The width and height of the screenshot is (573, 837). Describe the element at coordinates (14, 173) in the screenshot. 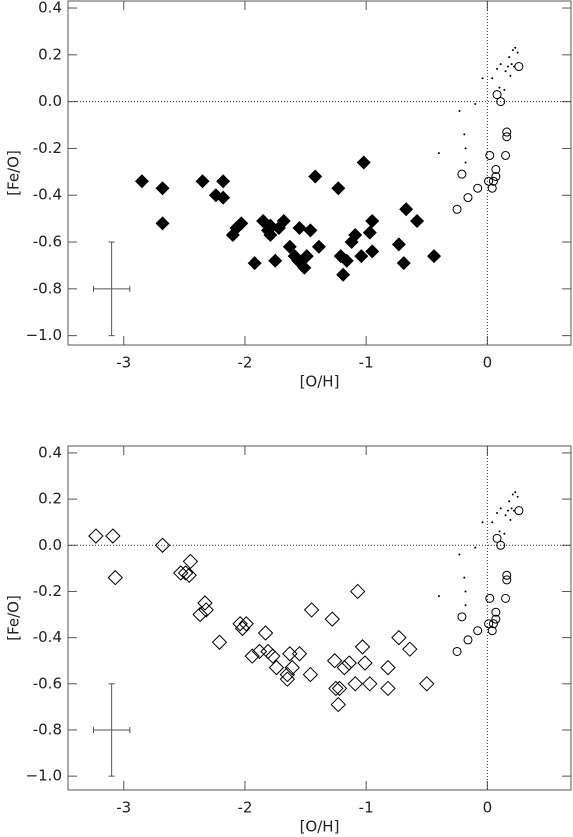

I see `y-axis-title: [Fe/O]` at that location.